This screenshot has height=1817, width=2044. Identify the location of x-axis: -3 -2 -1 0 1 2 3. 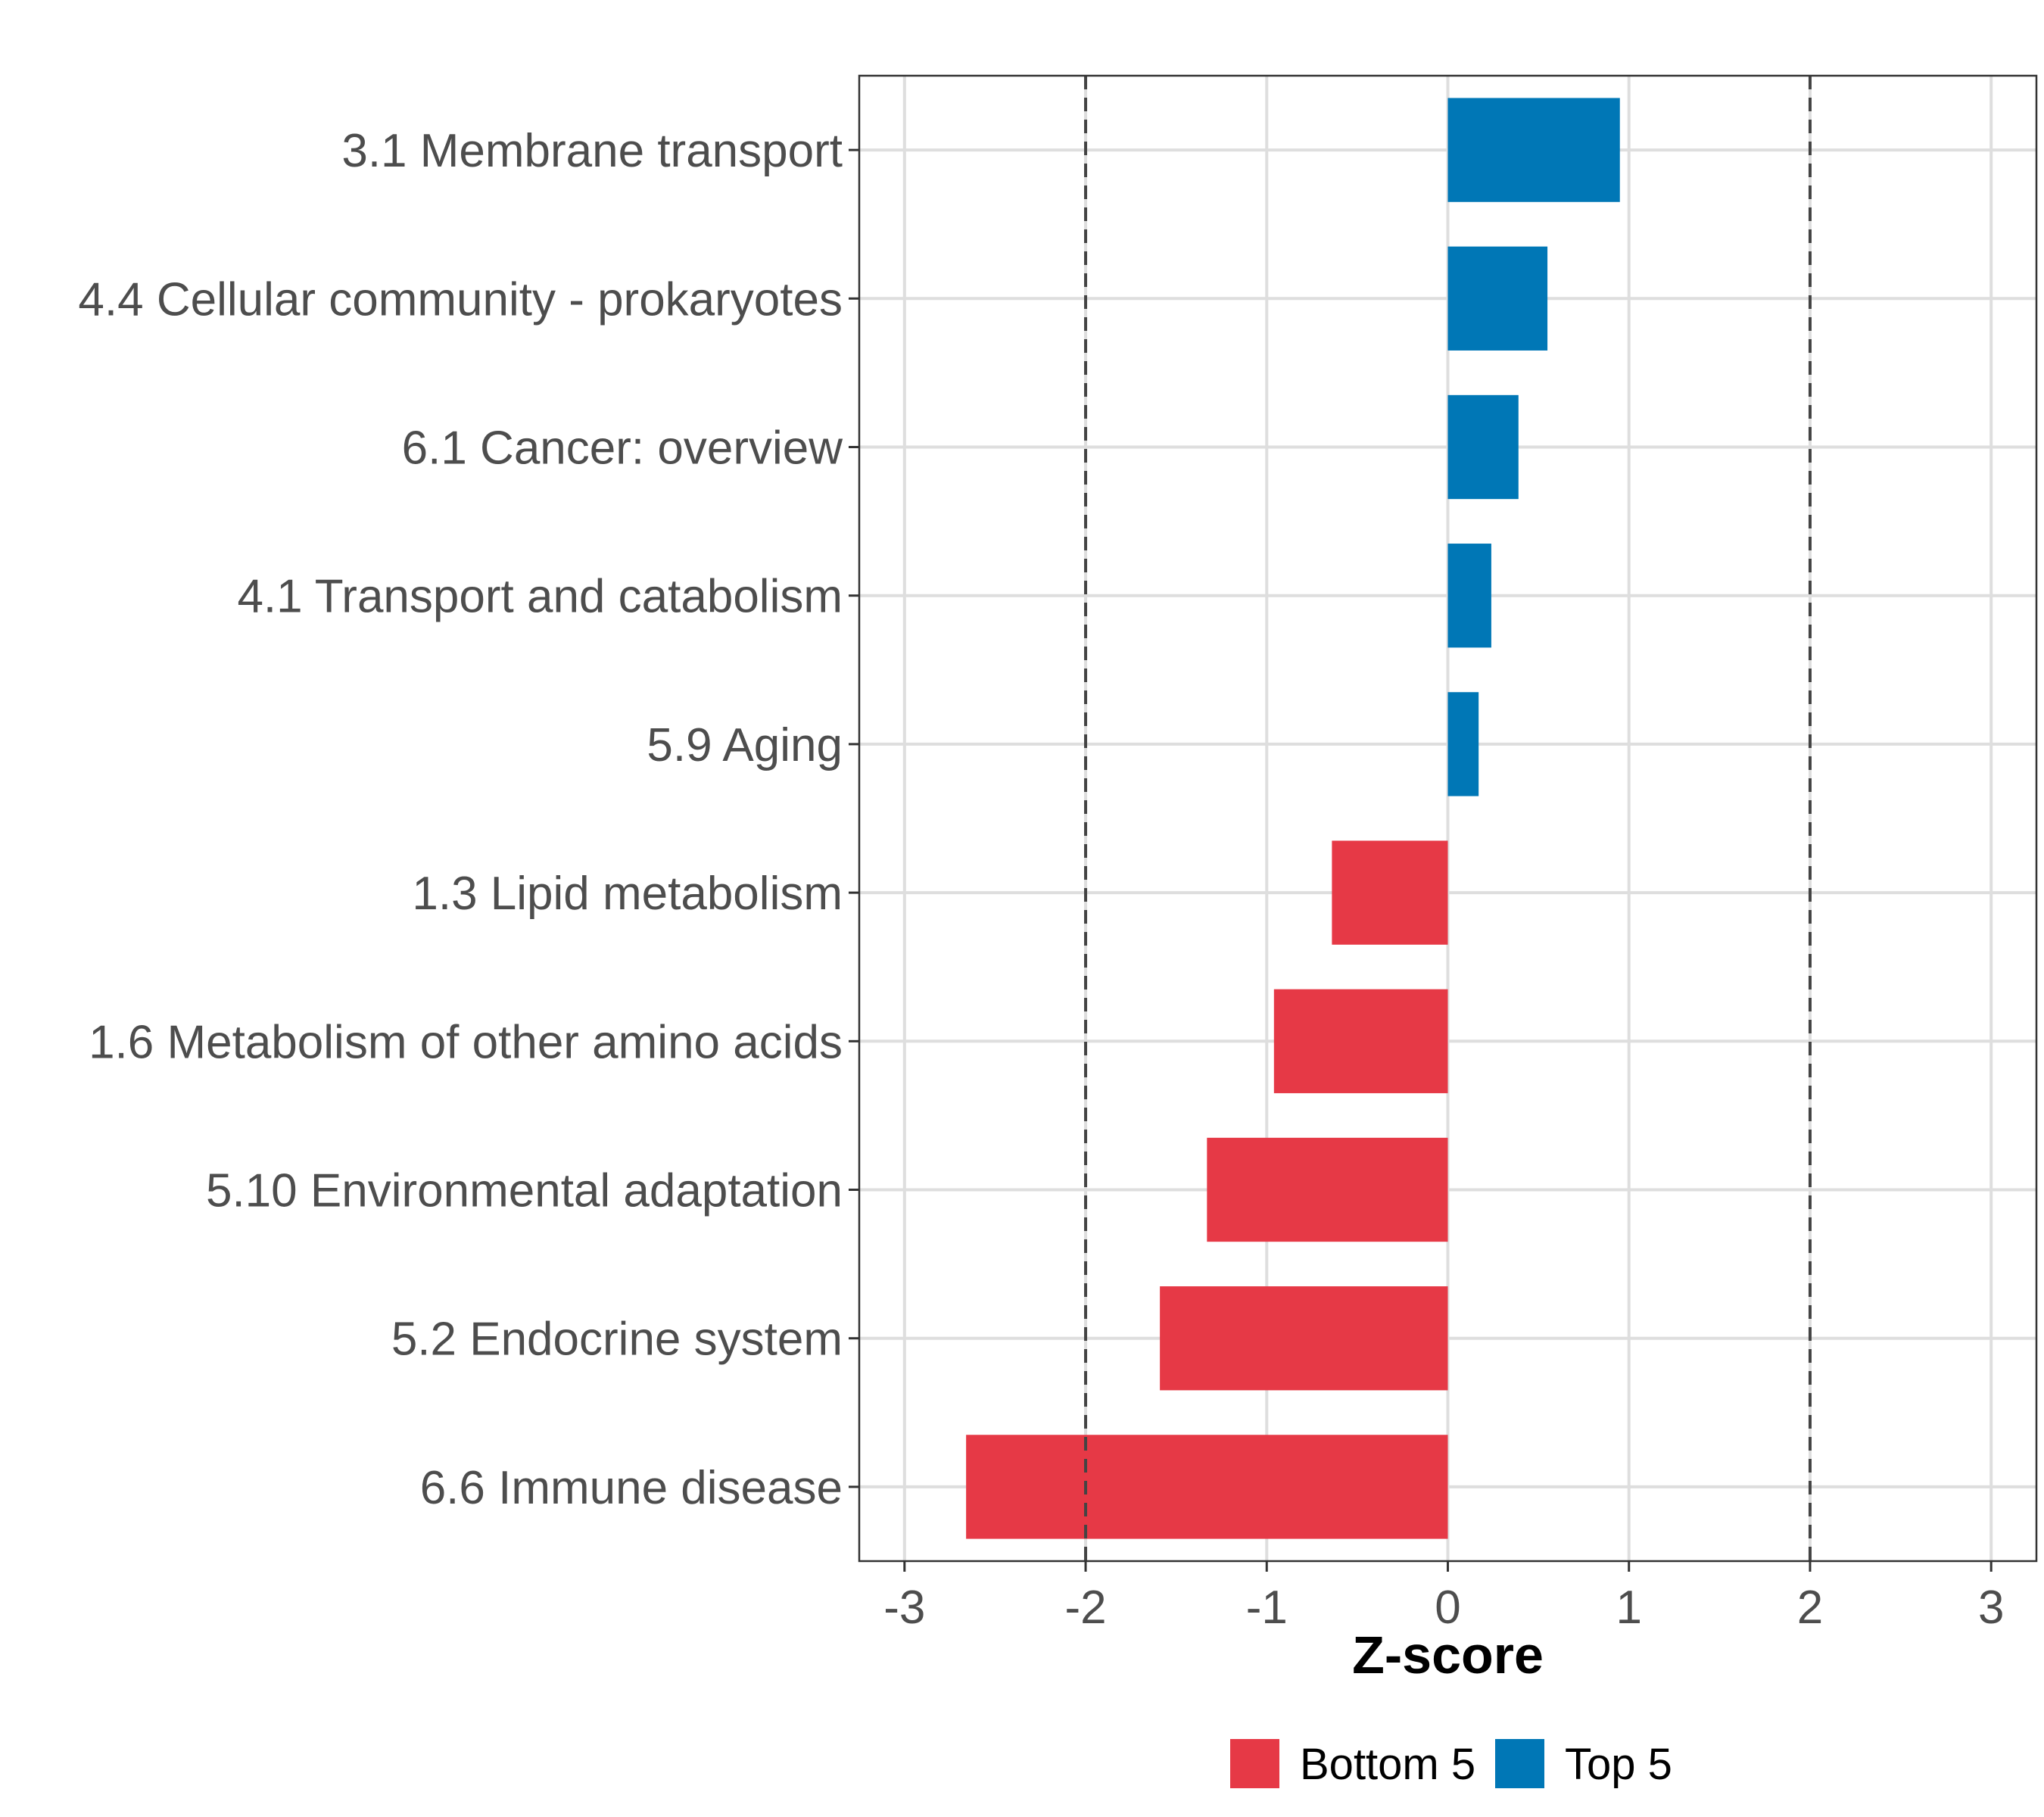
(1443, 1597).